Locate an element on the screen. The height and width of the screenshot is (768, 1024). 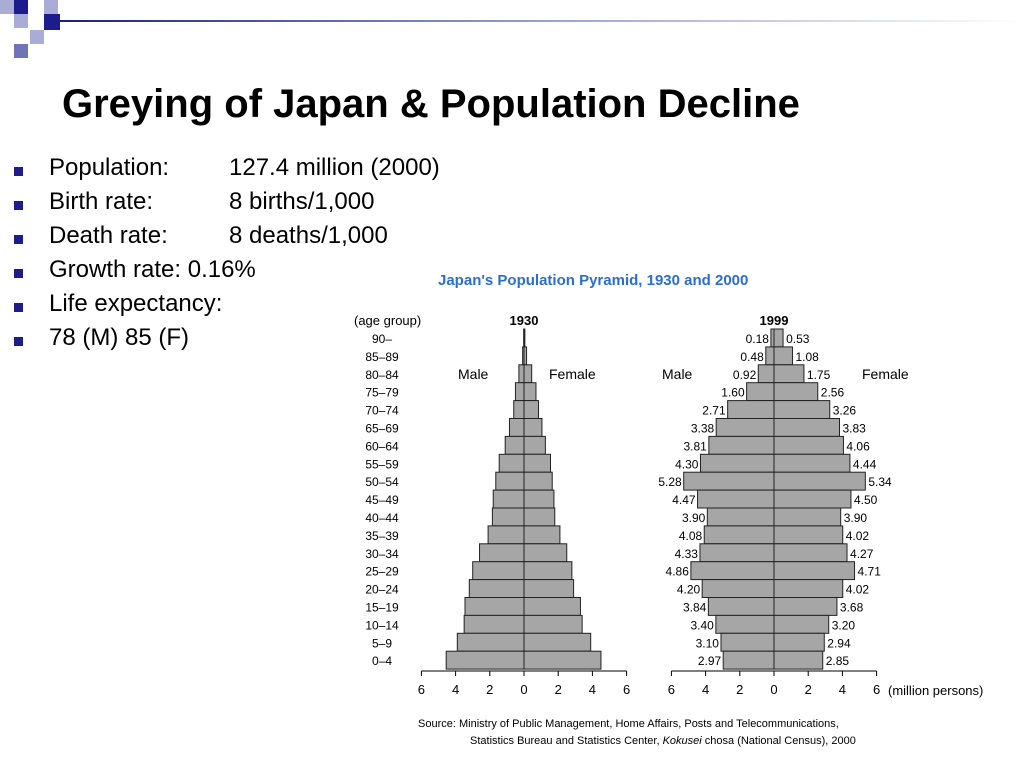
data-label-male-1999: 0.92 is located at coordinates (745, 375).